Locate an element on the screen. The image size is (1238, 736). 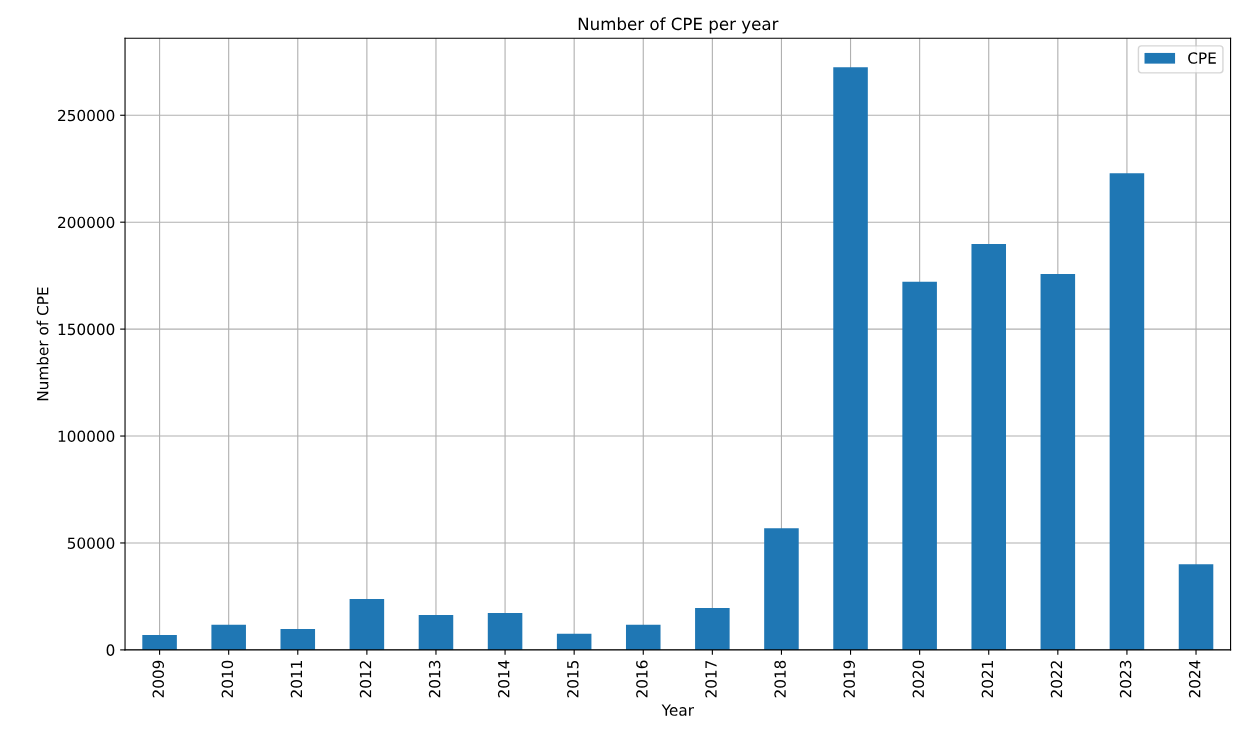
x-tick-label: 2013 is located at coordinates (434, 679).